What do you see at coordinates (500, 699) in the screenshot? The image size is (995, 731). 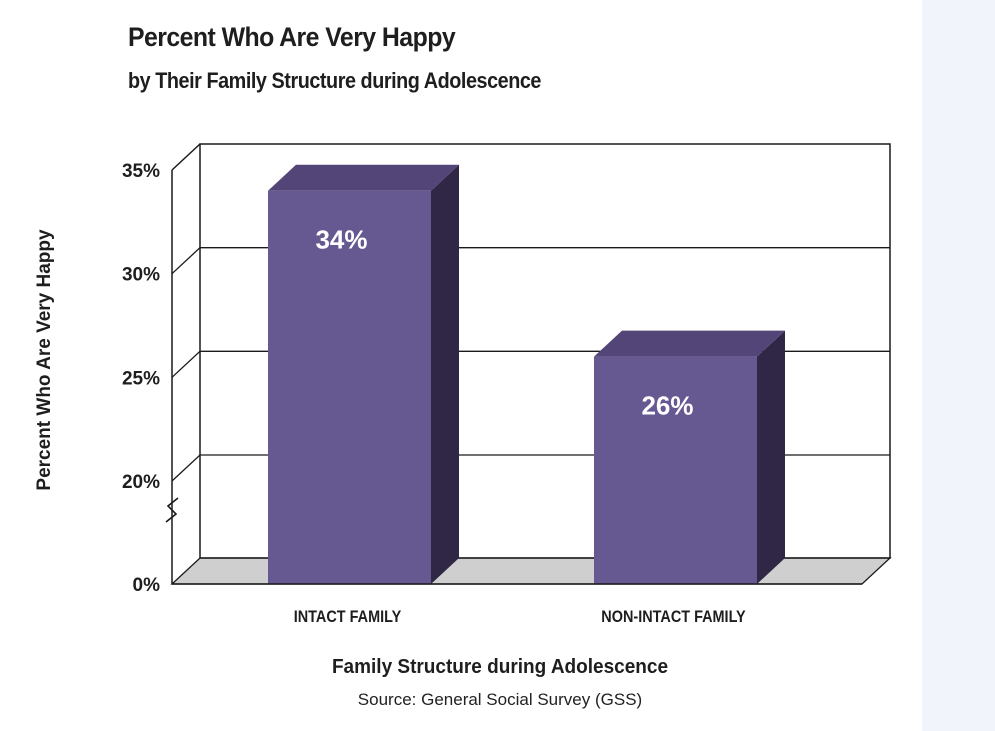 I see `source-note: Source: General Social Survey (GSS)` at bounding box center [500, 699].